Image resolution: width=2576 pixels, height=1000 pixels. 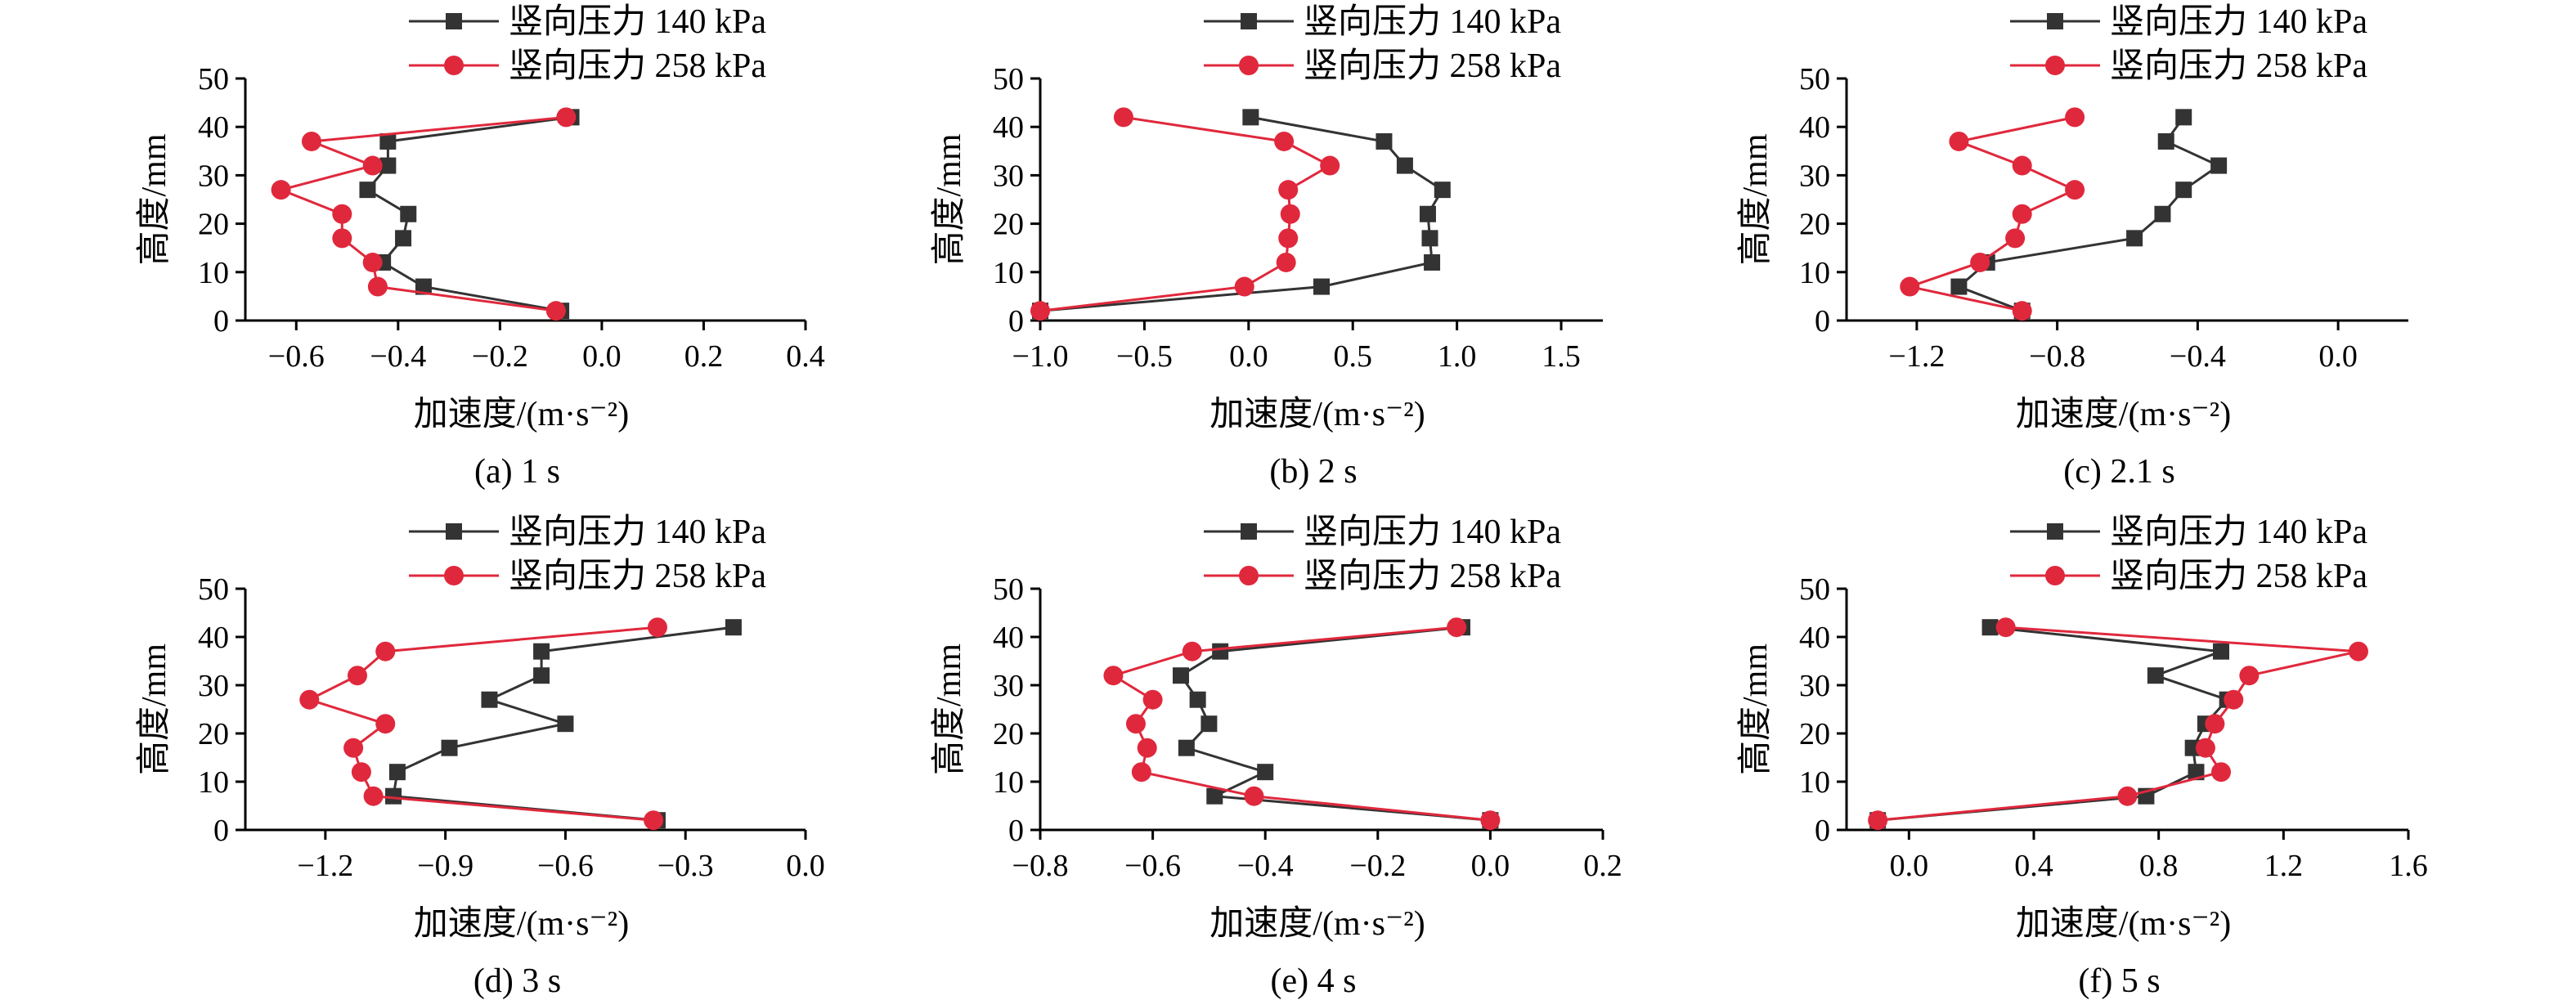 What do you see at coordinates (1458, 356) in the screenshot?
I see `x-tick-label: 1.0` at bounding box center [1458, 356].